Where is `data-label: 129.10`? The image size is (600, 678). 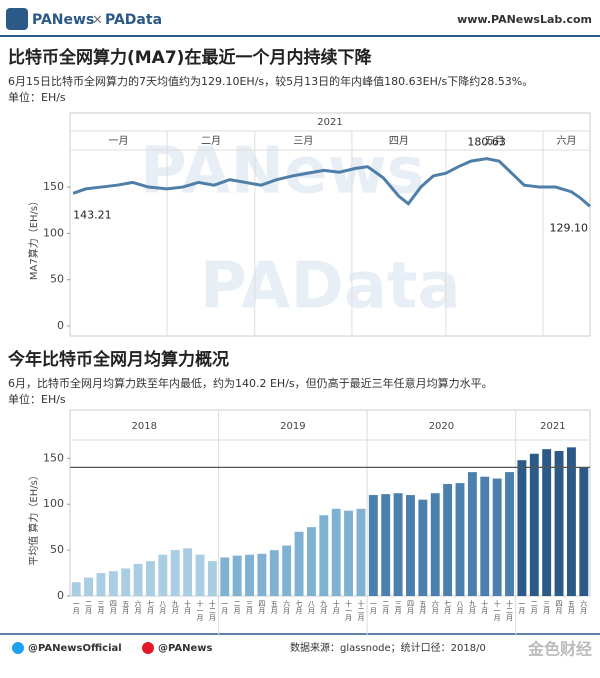 data-label: 129.10 is located at coordinates (569, 227).